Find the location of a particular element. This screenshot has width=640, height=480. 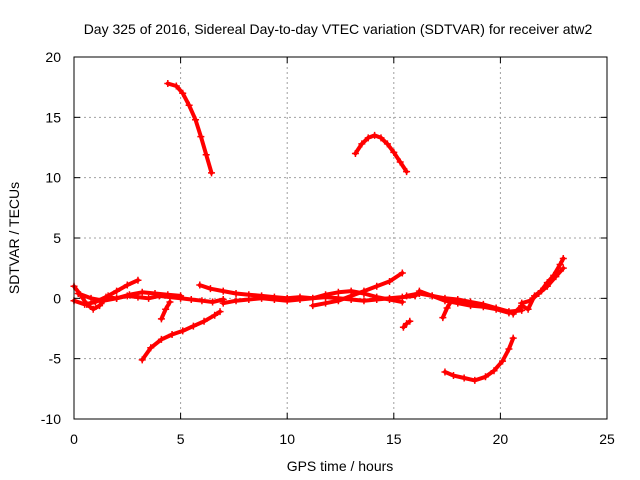

y-axis-label: SDTVAR / TECUs is located at coordinates (14, 238).